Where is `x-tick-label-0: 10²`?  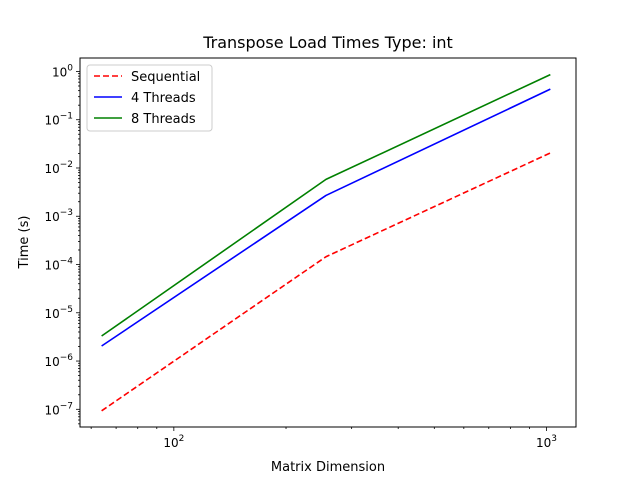 x-tick-label-0: 10² is located at coordinates (173, 442).